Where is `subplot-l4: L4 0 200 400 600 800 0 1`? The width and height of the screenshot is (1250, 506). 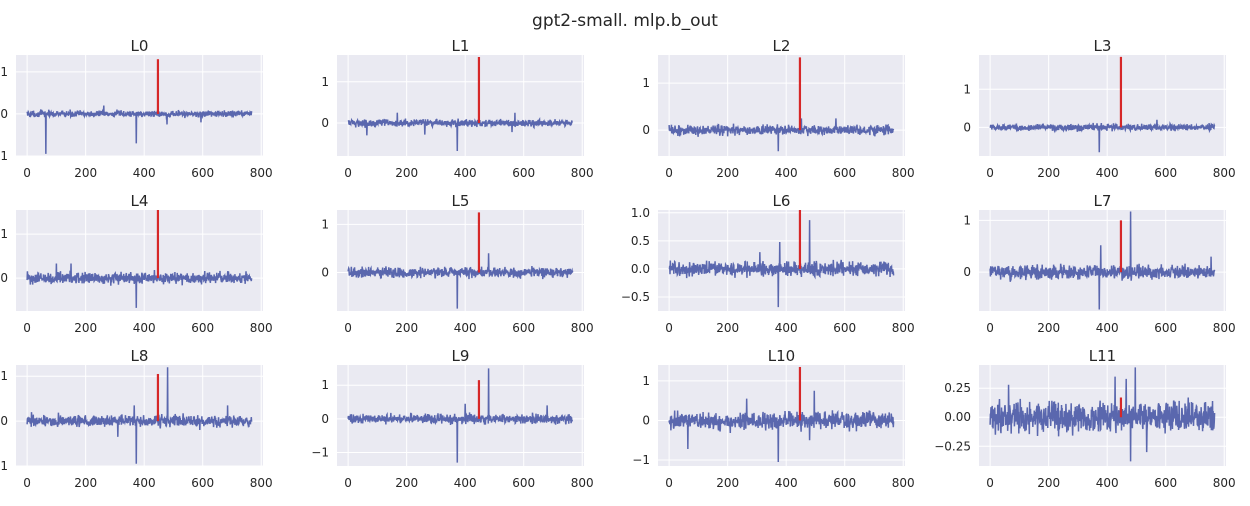
subplot-l4: L4 0 200 400 600 800 0 1 is located at coordinates (136, 263).